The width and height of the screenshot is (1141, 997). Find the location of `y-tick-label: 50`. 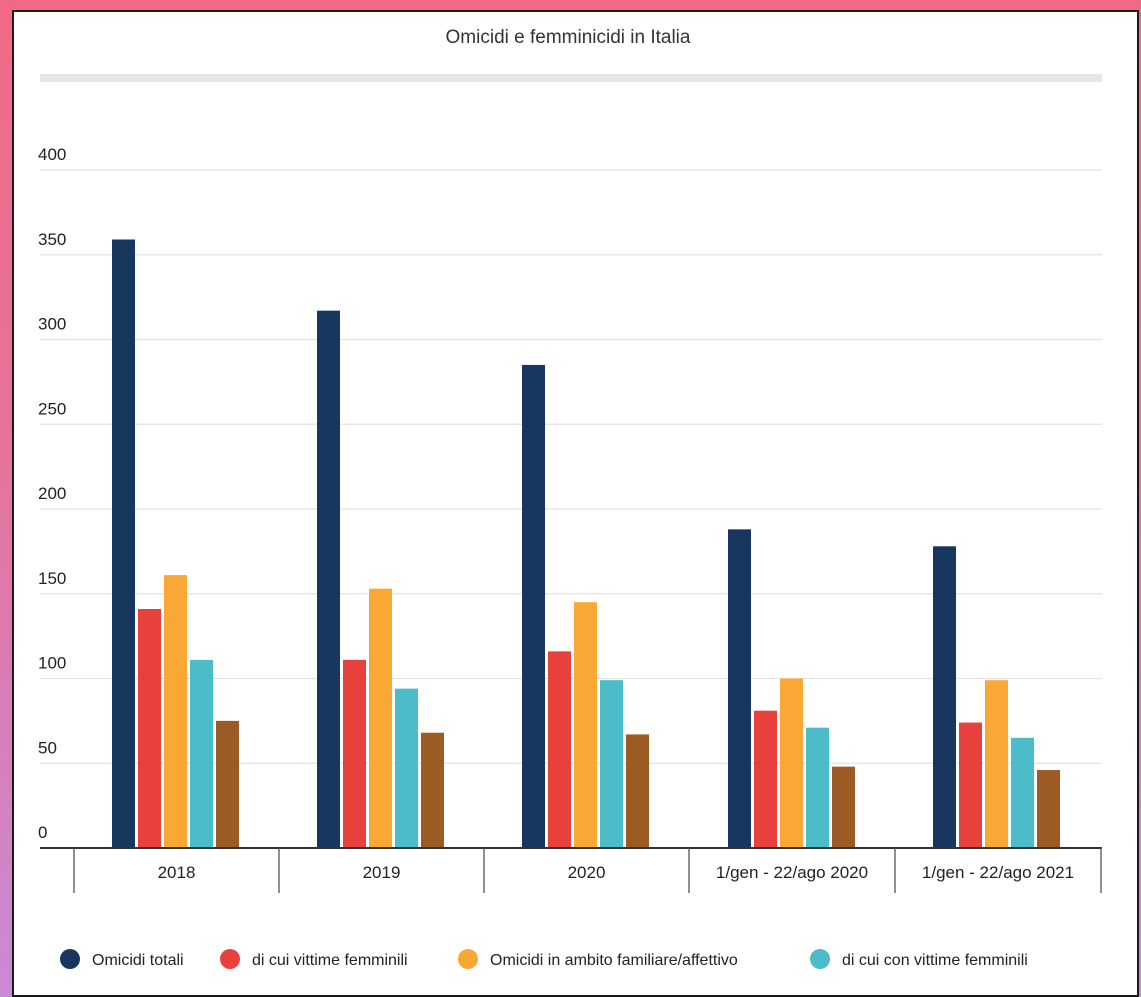

y-tick-label: 50 is located at coordinates (47, 747).